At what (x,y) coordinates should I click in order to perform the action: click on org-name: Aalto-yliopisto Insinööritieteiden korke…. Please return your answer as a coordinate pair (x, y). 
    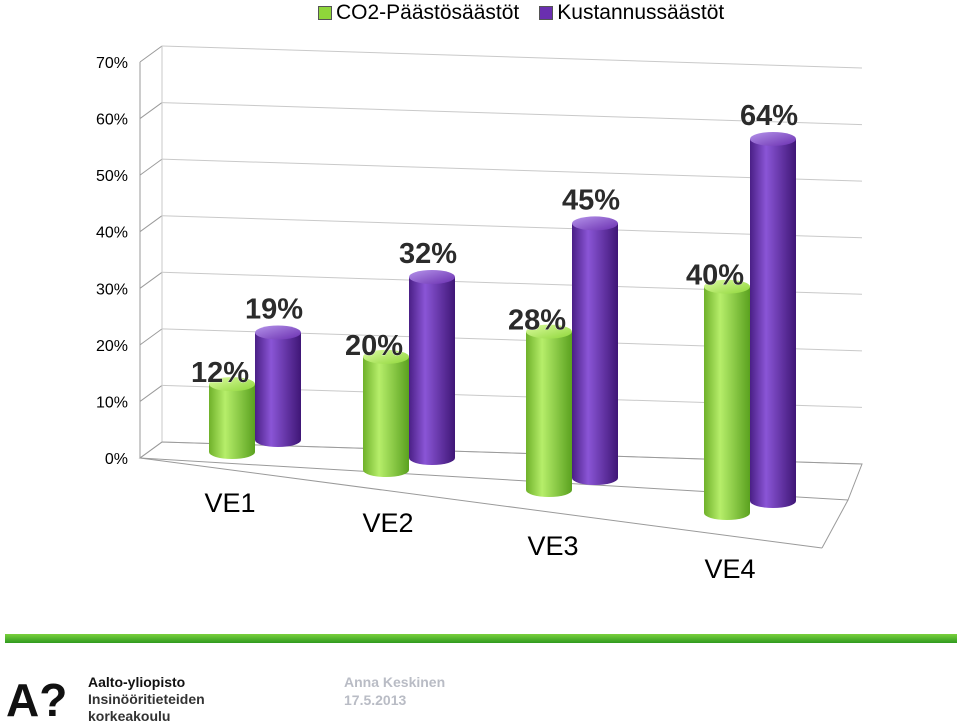
    Looking at the image, I should click on (146, 699).